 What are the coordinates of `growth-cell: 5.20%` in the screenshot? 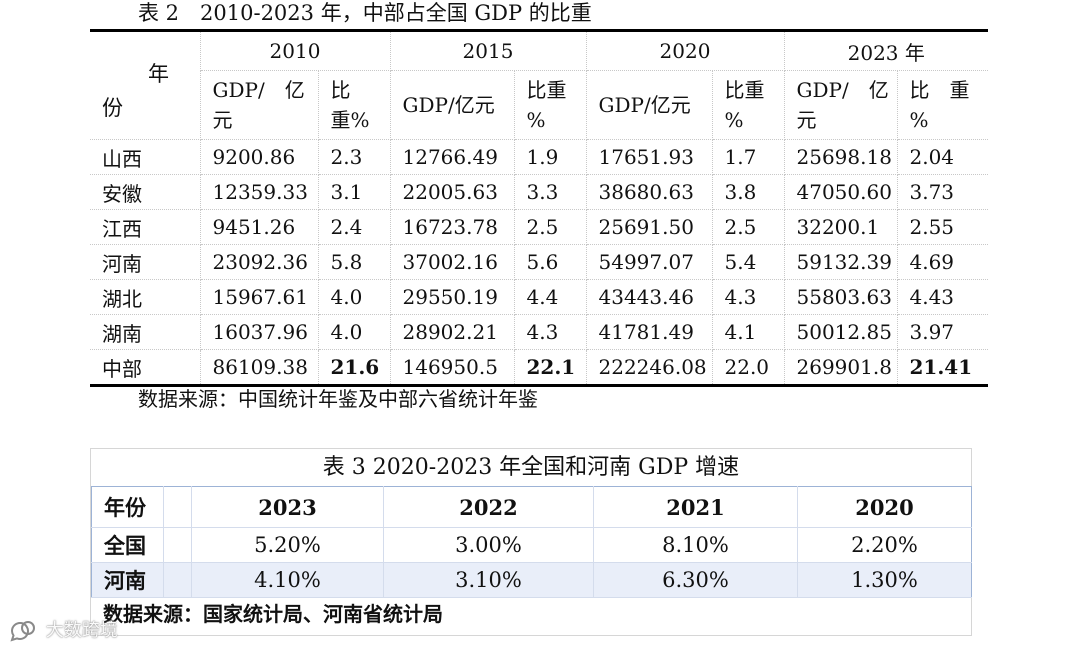 It's located at (287, 545).